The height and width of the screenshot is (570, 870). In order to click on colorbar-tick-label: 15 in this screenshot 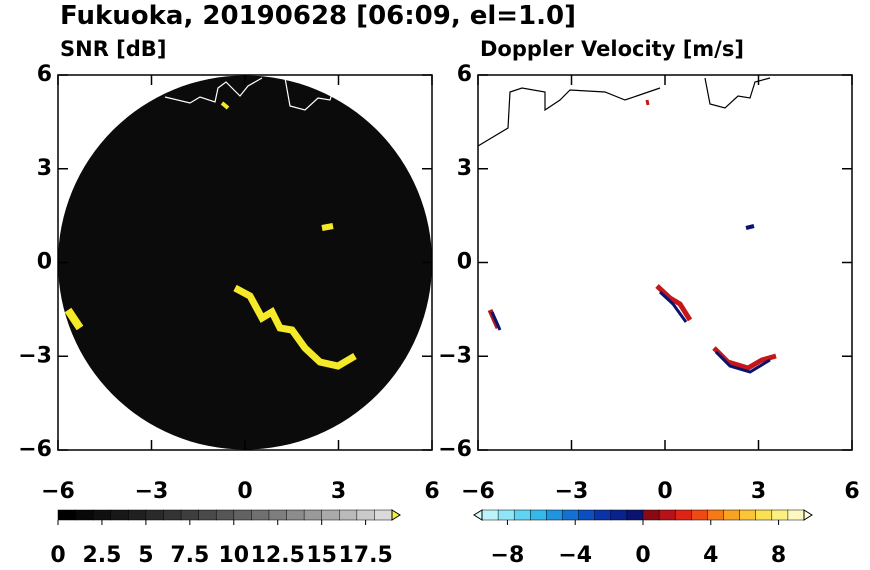, I will do `click(321, 555)`.